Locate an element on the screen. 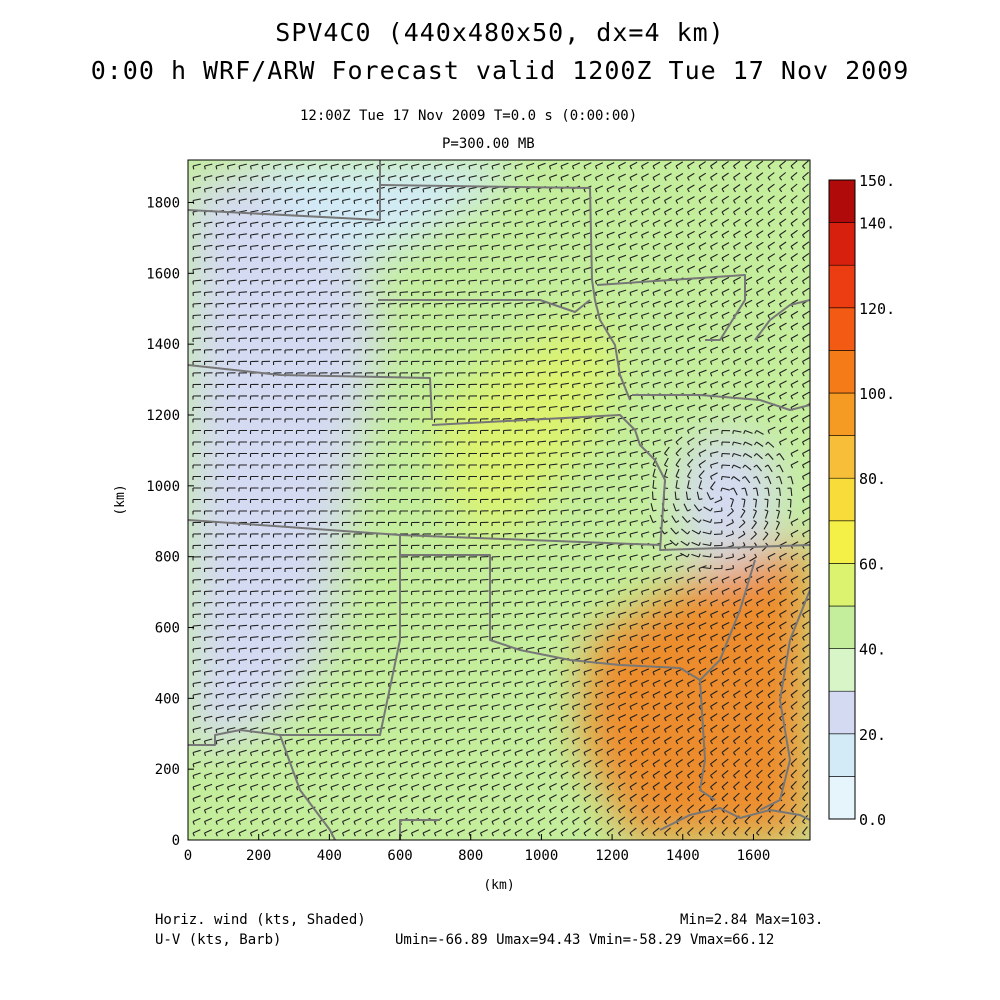  y-tick-label: 800 is located at coordinates (167, 558).